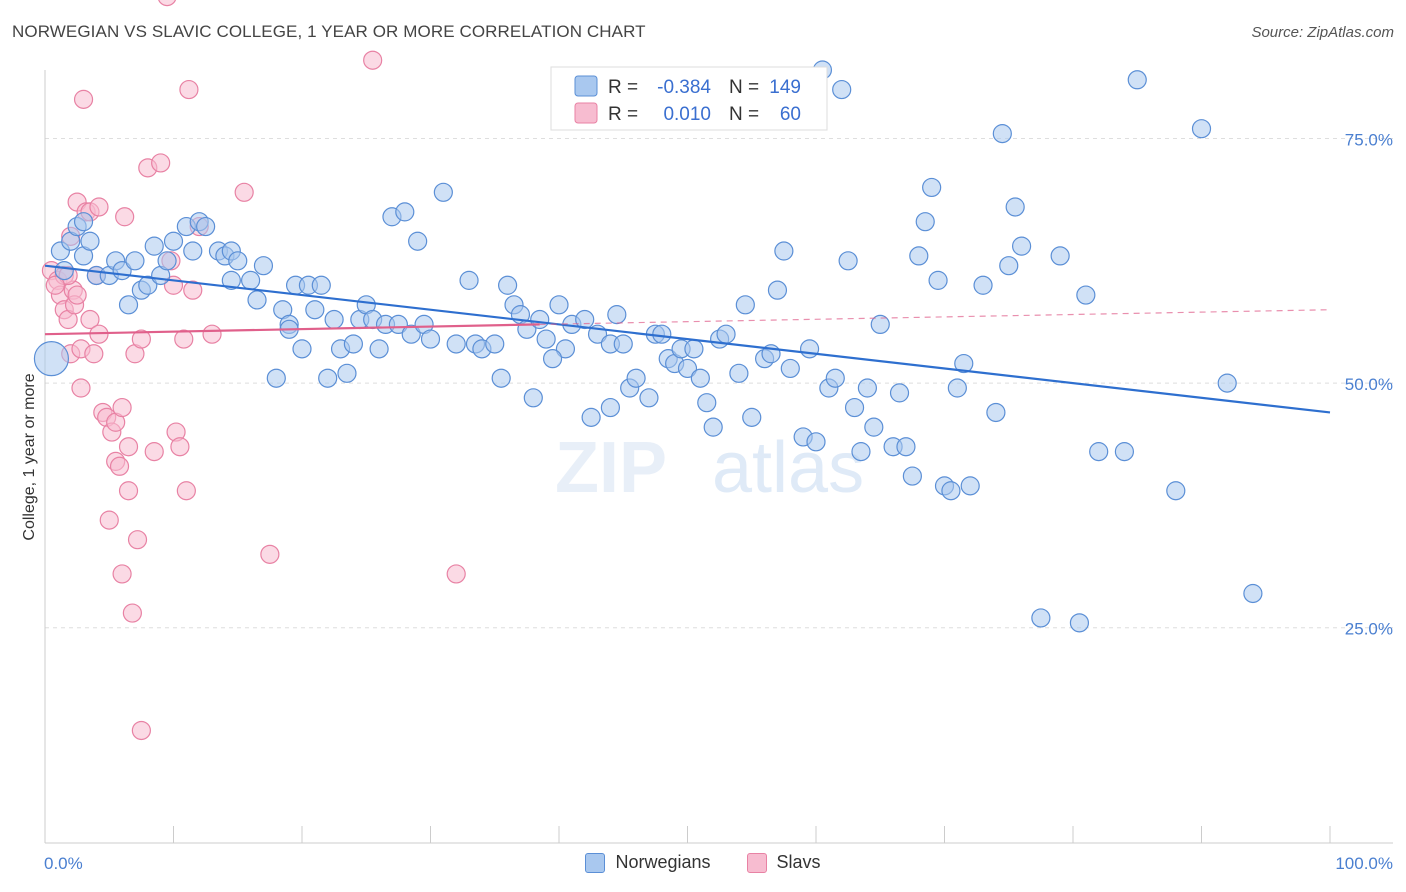 Image resolution: width=1406 pixels, height=892 pixels. What do you see at coordinates (790, 114) in the screenshot?
I see `legend-n-value-2: 60` at bounding box center [790, 114].